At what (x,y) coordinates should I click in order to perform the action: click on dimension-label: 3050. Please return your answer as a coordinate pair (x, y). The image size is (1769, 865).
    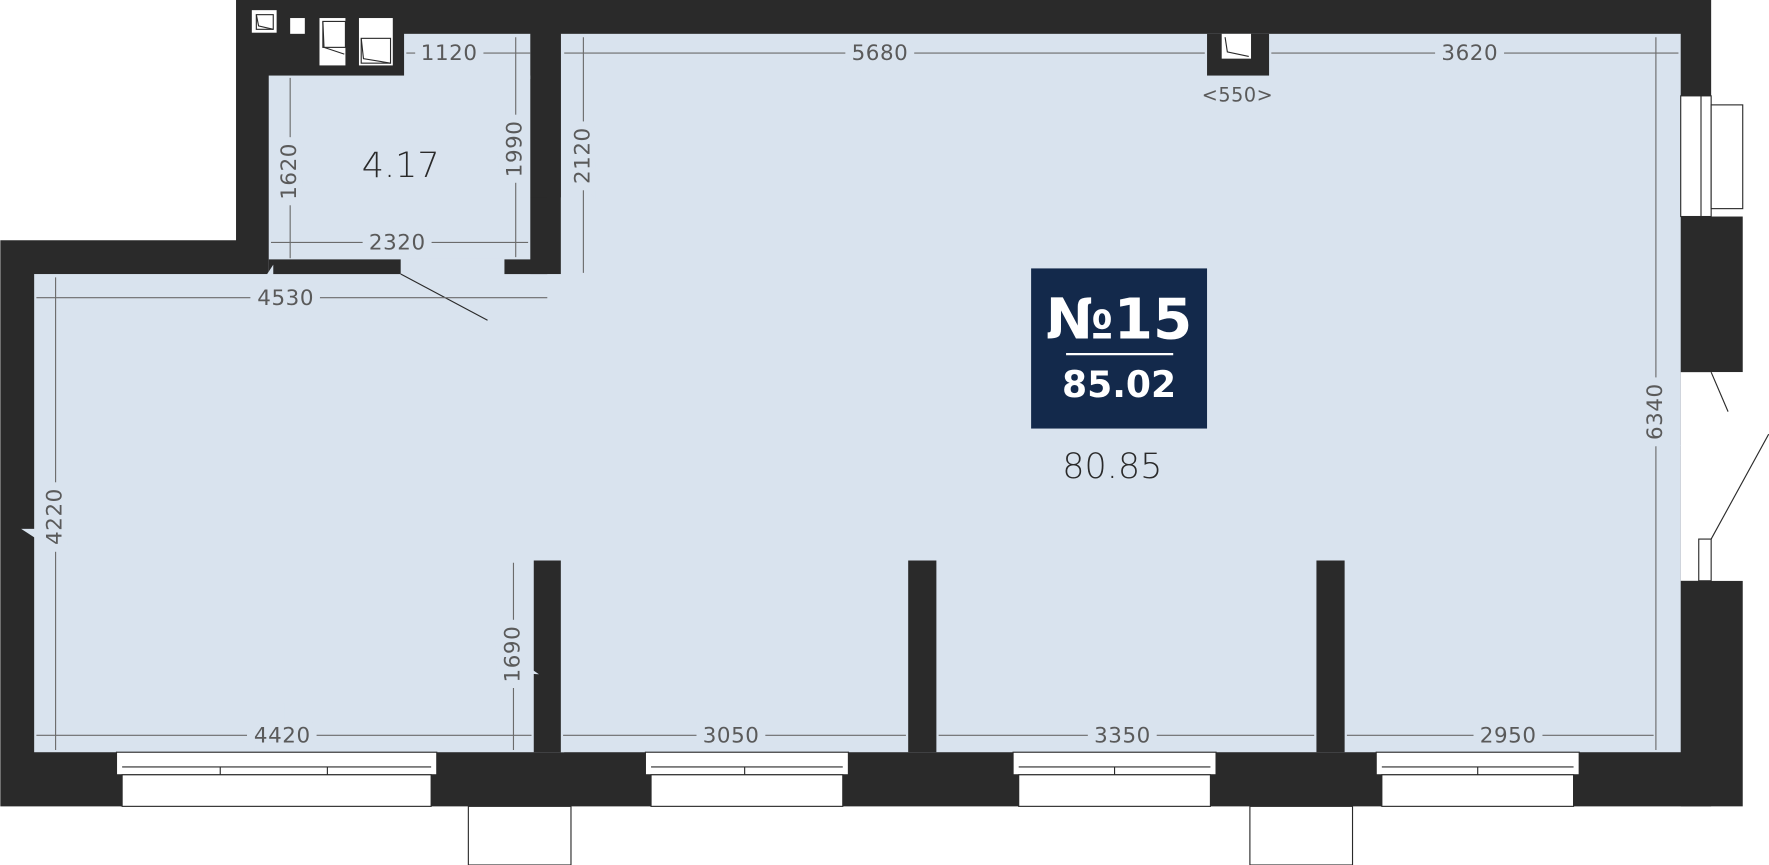
    Looking at the image, I should click on (731, 735).